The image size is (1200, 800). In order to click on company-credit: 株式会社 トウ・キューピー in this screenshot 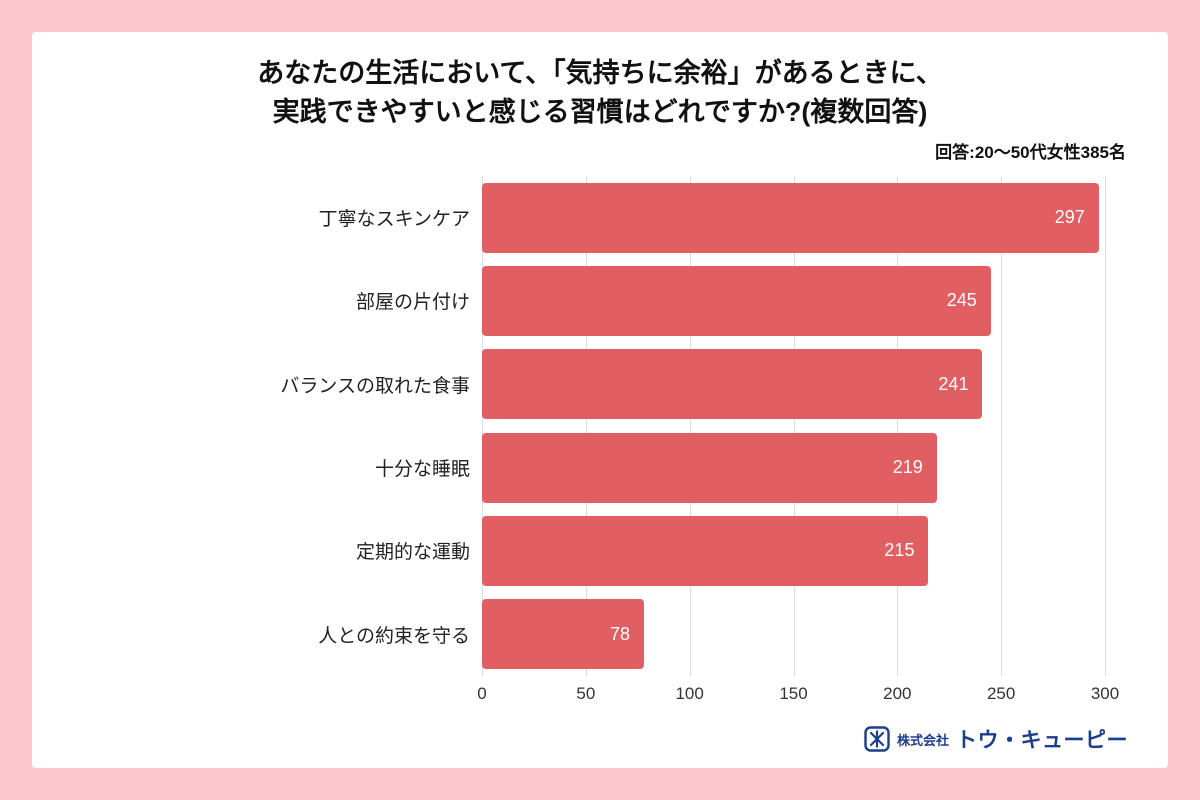, I will do `click(996, 739)`.